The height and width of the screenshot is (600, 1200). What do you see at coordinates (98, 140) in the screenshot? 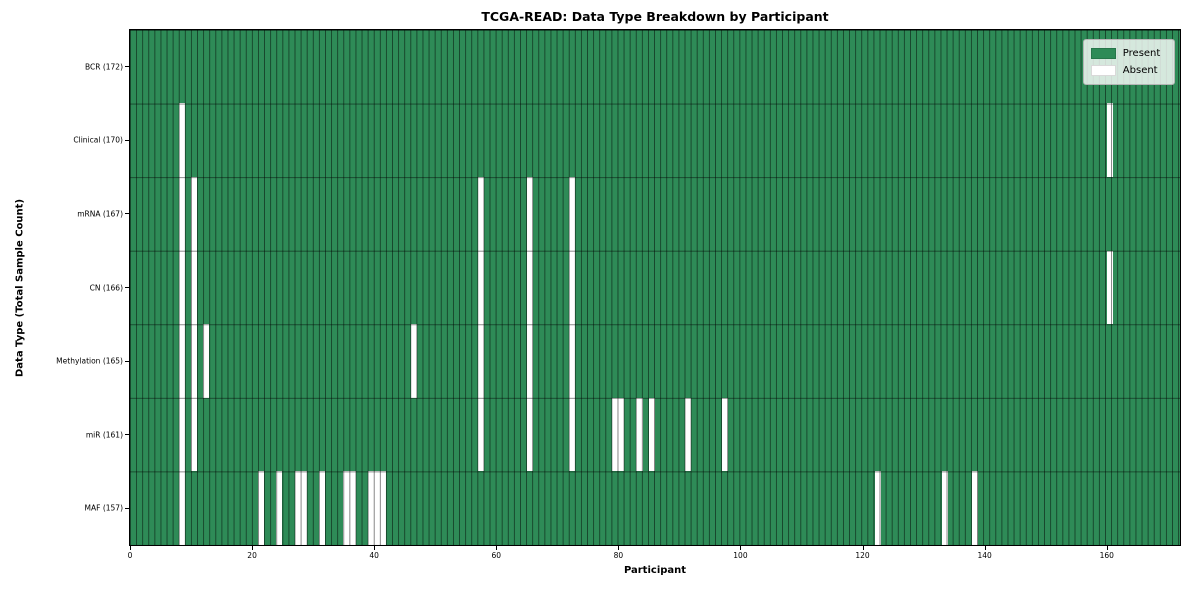
I see `y-tick-label: Clinical (170)` at bounding box center [98, 140].